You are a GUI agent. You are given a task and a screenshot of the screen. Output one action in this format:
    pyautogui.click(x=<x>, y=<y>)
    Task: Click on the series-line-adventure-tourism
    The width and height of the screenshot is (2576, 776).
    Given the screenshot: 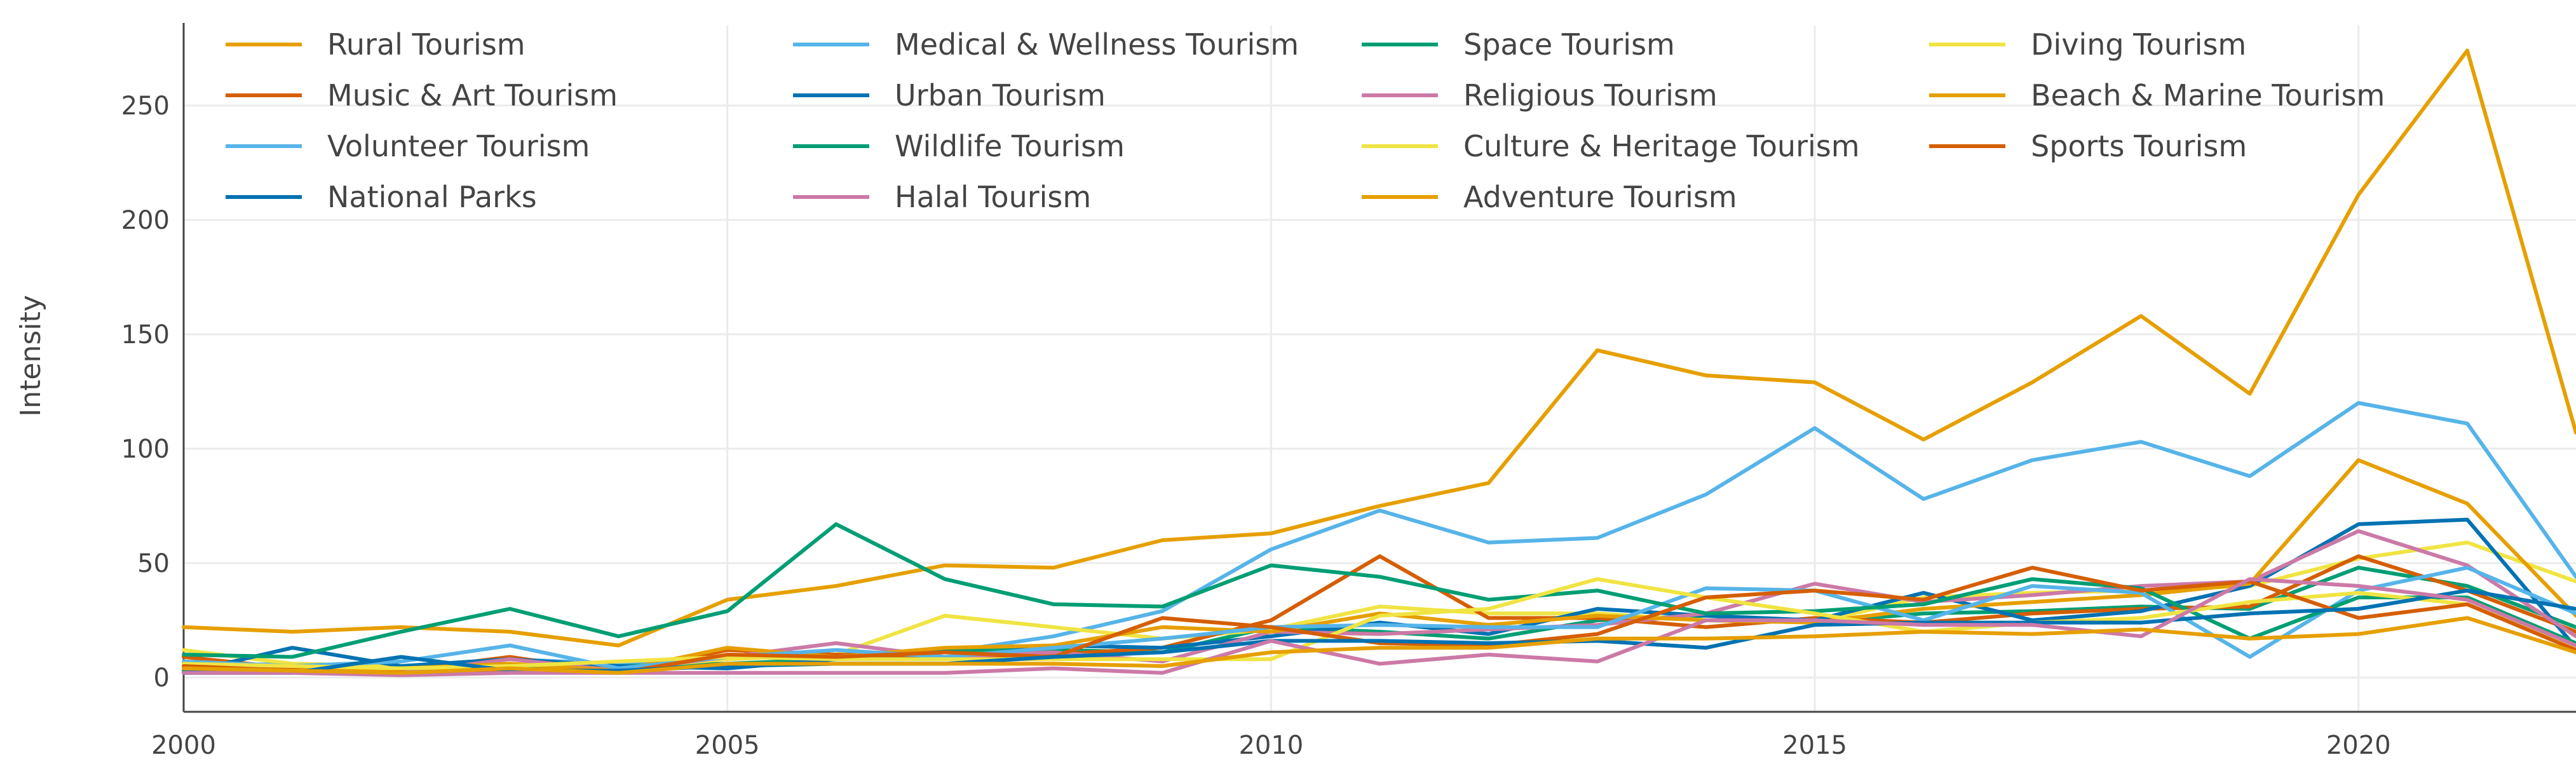 What is the action you would take?
    pyautogui.click(x=1379, y=645)
    